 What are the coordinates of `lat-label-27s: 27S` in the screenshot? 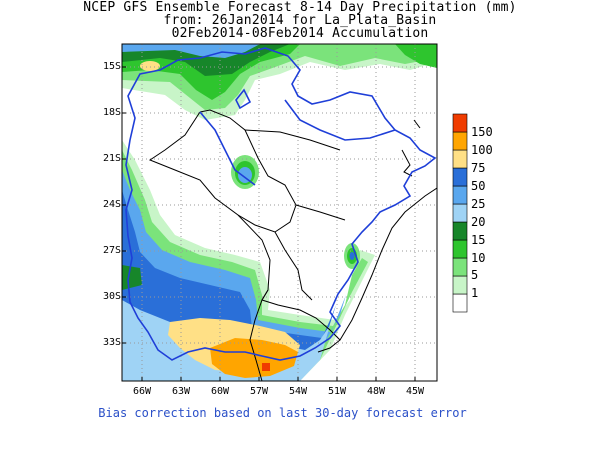 It's located at (111, 250).